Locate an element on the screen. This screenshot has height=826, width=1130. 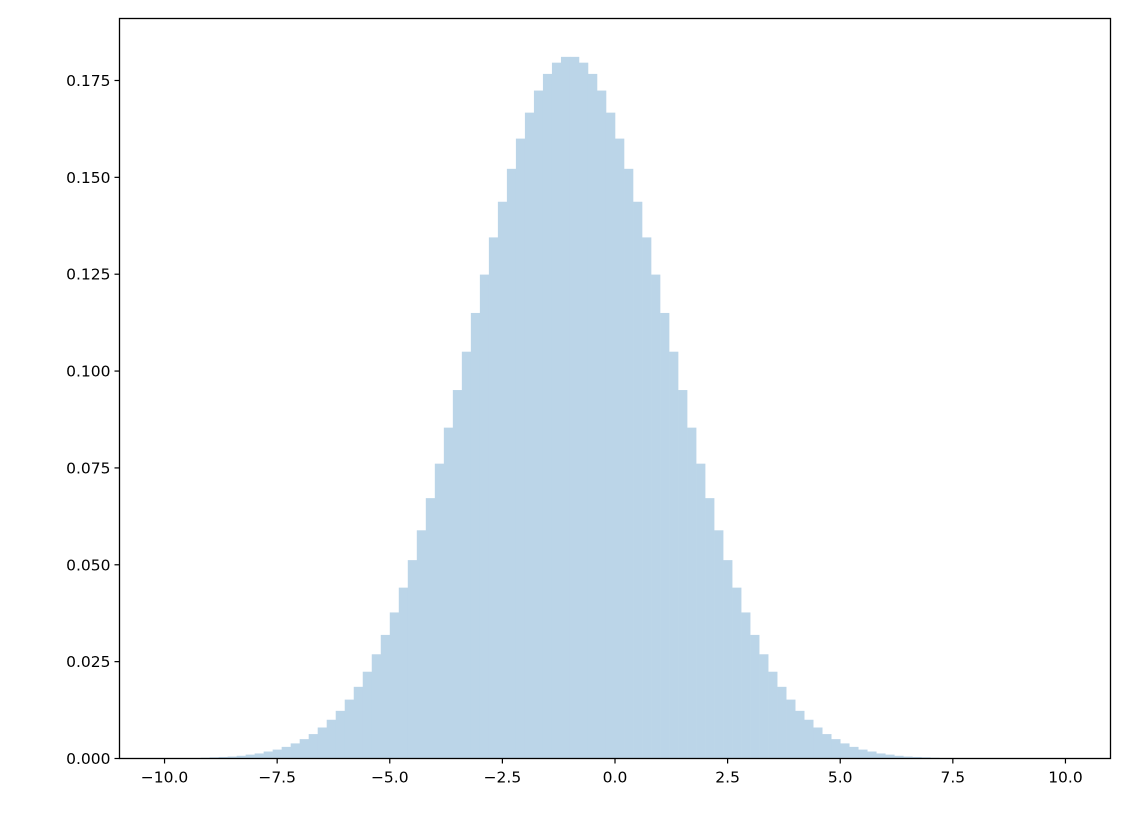
x-axis: −10.0 −7.5 −5.0 −2.5 0.0 2.5 5.0 7.5 10.0 is located at coordinates (612, 772).